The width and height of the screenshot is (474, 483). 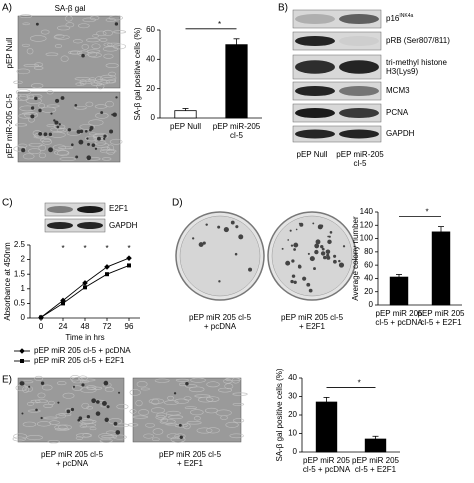 What do you see at coordinates (360, 159) in the screenshot?
I see `lane-label: pEP miR-205 cl-5` at bounding box center [360, 159].